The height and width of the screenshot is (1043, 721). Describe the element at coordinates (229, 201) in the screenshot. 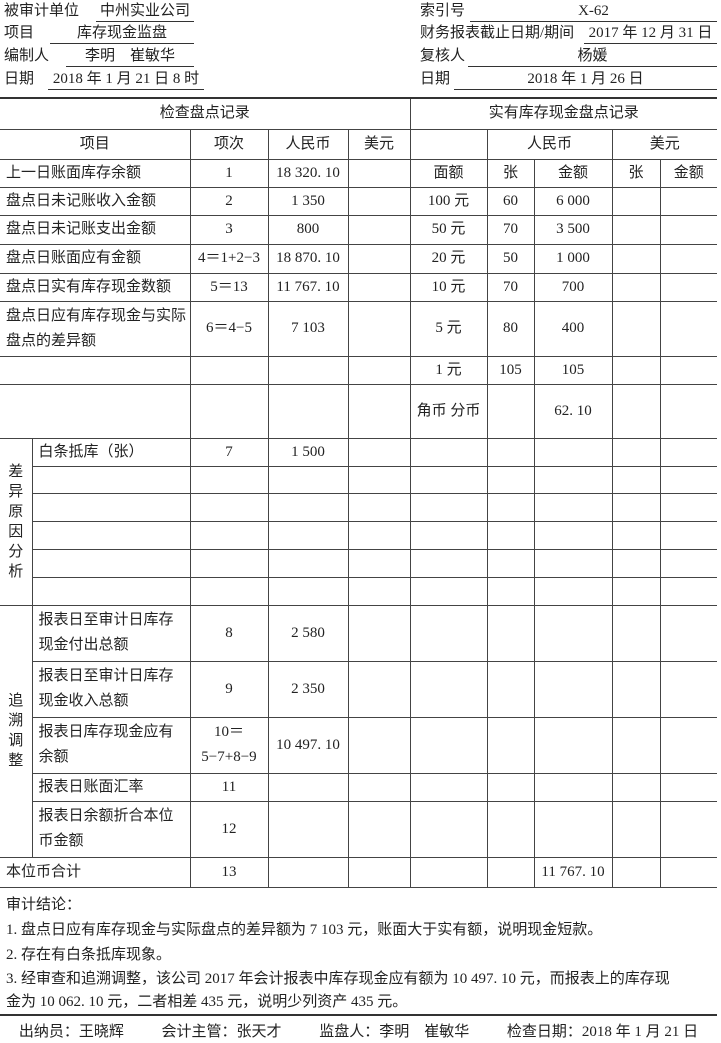

I see `row-index: 2` at that location.